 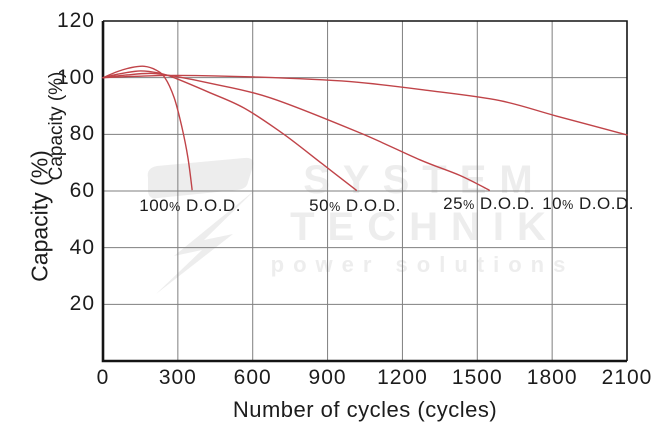 What do you see at coordinates (252, 377) in the screenshot?
I see `x-tick-label-600: 600` at bounding box center [252, 377].